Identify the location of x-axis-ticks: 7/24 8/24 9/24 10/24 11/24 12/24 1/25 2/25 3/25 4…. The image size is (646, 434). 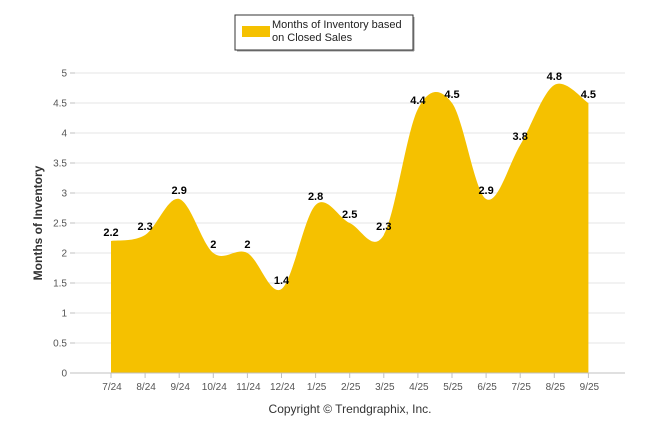
(351, 383).